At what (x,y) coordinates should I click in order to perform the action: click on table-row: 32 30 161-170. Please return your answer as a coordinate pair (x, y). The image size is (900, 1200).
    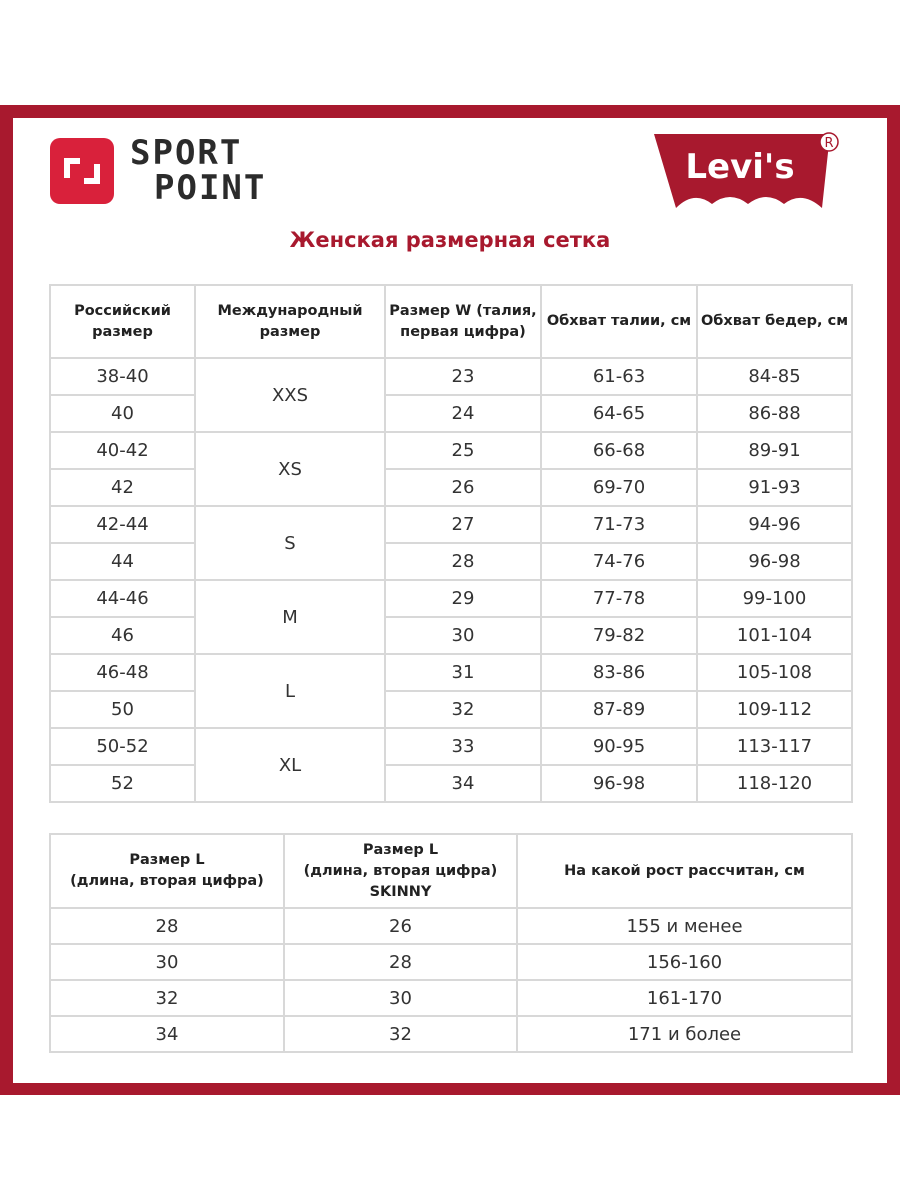
    Looking at the image, I should click on (451, 998).